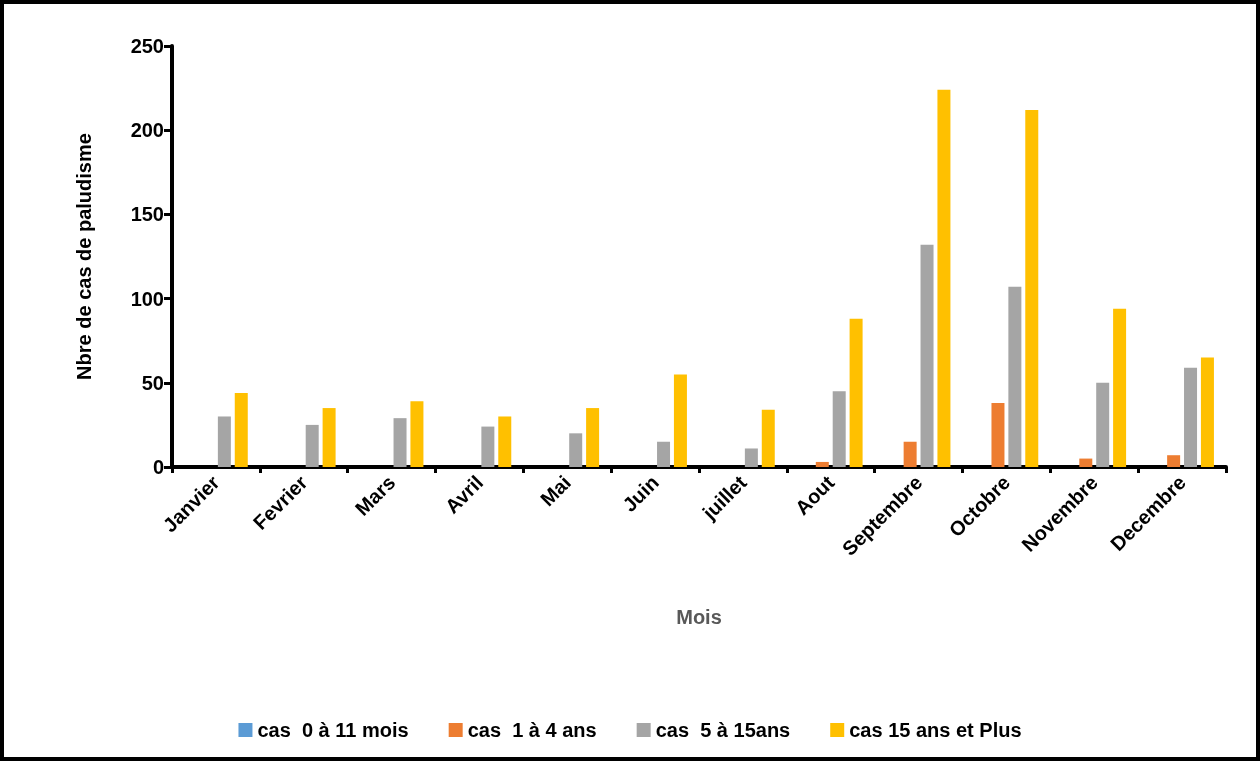  Describe the element at coordinates (555, 491) in the screenshot. I see `x-tick-label: Mai` at that location.